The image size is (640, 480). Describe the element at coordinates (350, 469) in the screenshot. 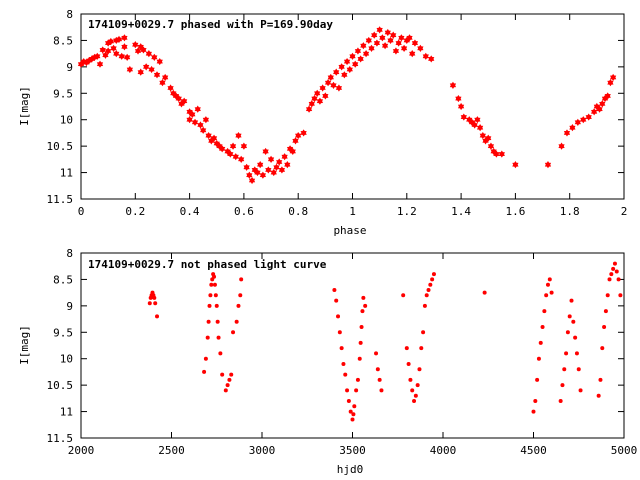

I see `x-axis-label: hjd0` at that location.